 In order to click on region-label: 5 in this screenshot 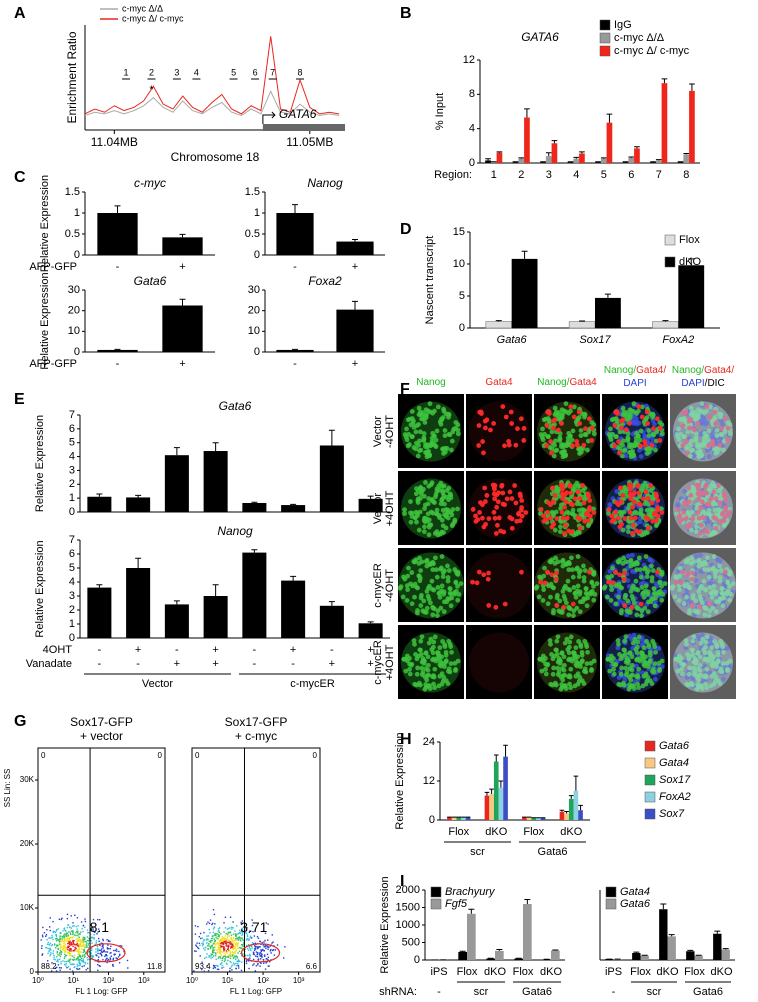, I will do `click(233, 72)`.